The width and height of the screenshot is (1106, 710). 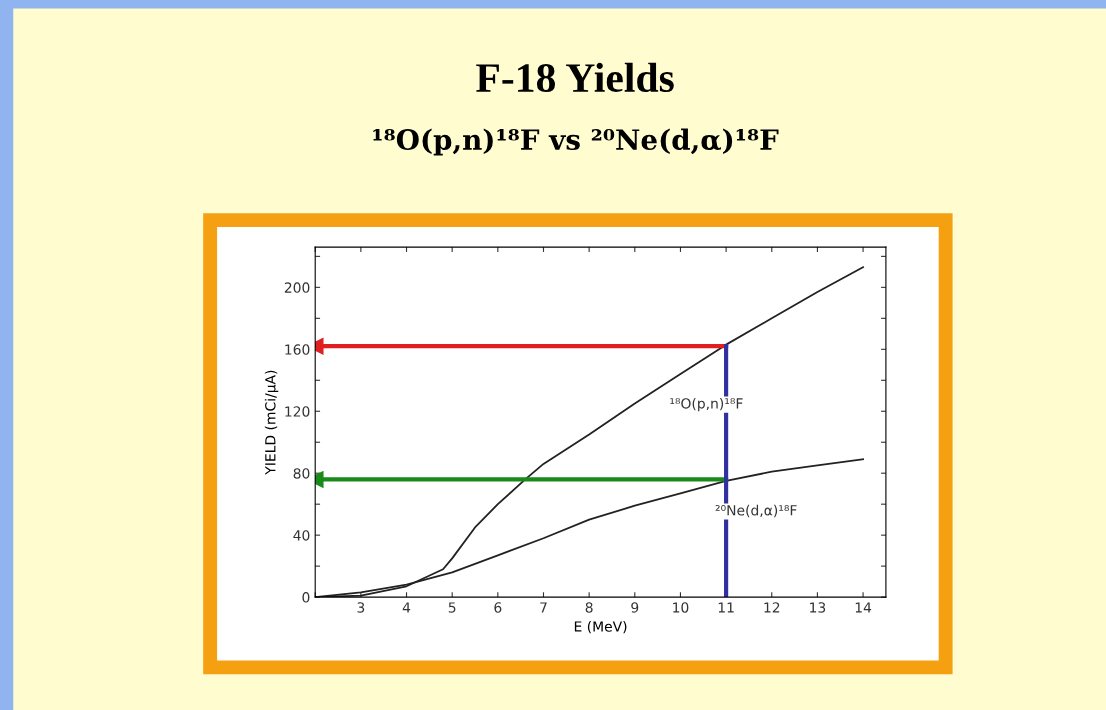 What do you see at coordinates (706, 404) in the screenshot?
I see `series-label: ¹⁸O(p,n)¹⁸F` at bounding box center [706, 404].